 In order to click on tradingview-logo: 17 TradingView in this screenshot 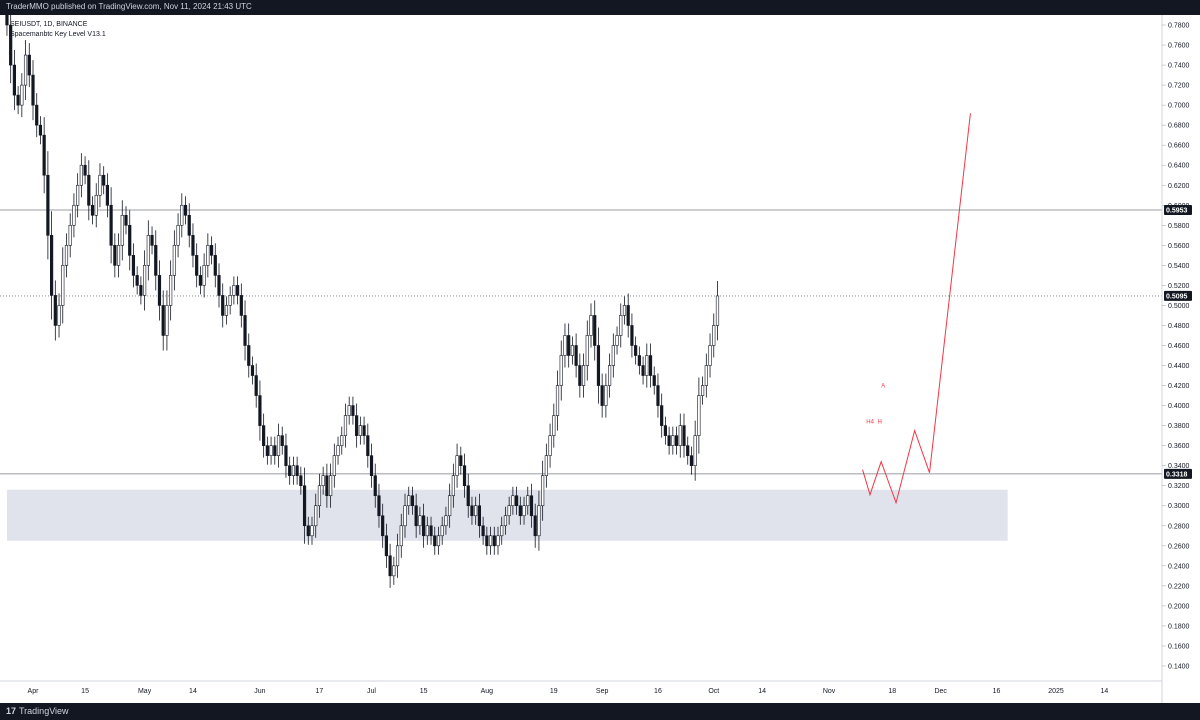, I will do `click(37, 711)`.